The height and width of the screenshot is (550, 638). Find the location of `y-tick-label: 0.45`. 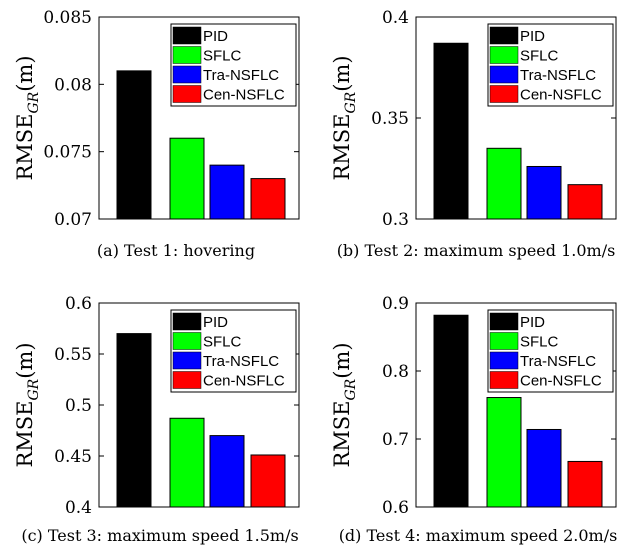

y-tick-label: 0.45 is located at coordinates (73, 457).